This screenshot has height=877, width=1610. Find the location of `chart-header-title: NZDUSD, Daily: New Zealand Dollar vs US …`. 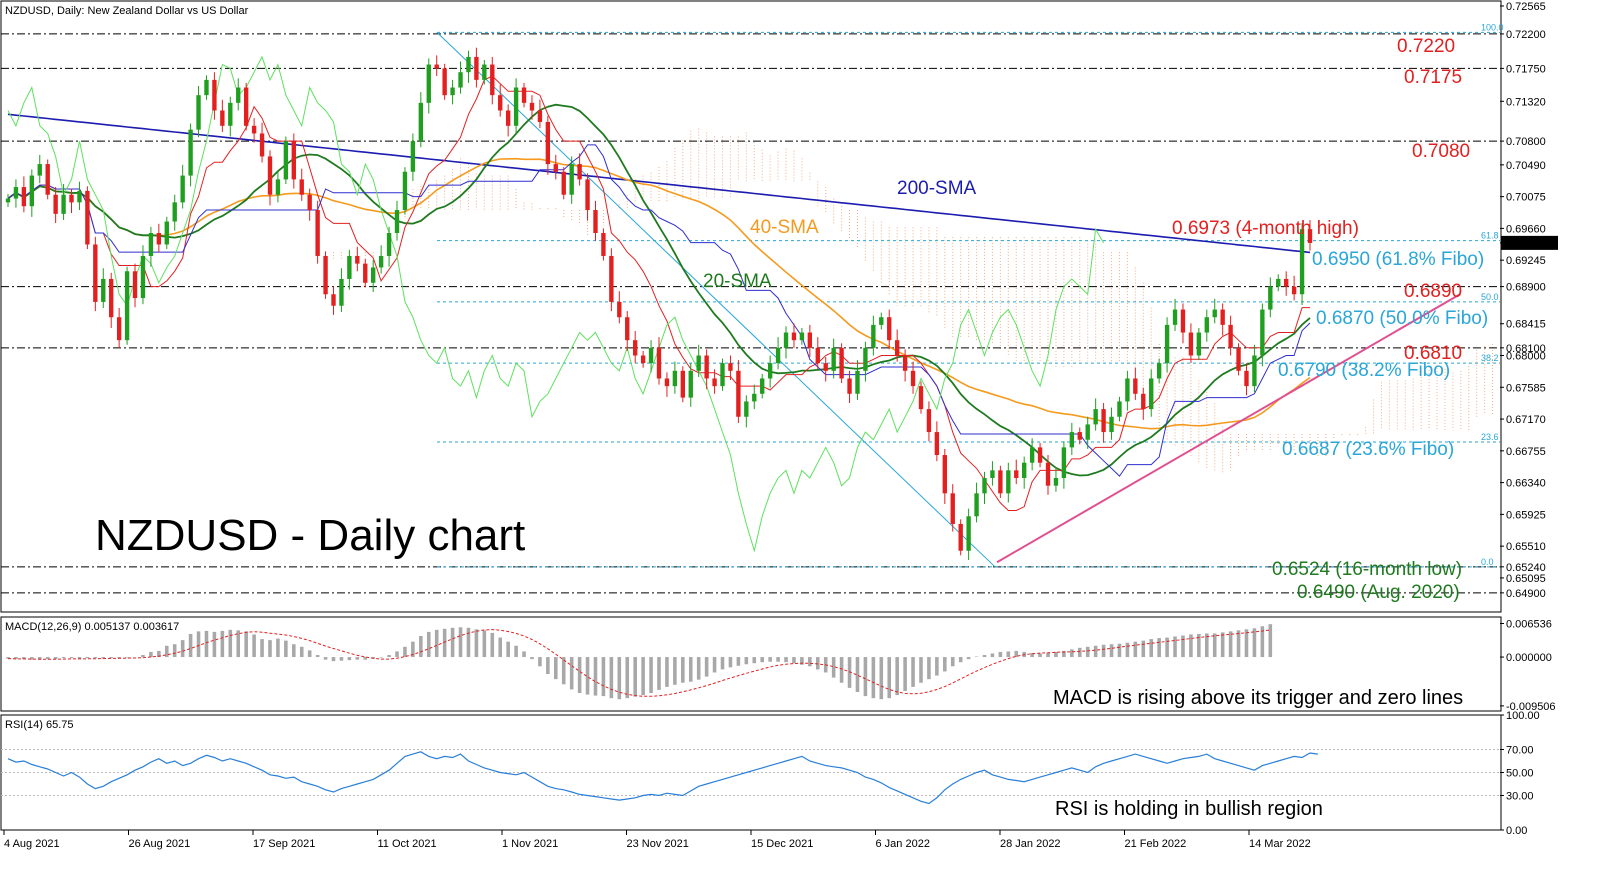

chart-header-title: NZDUSD, Daily: New Zealand Dollar vs US … is located at coordinates (127, 11).